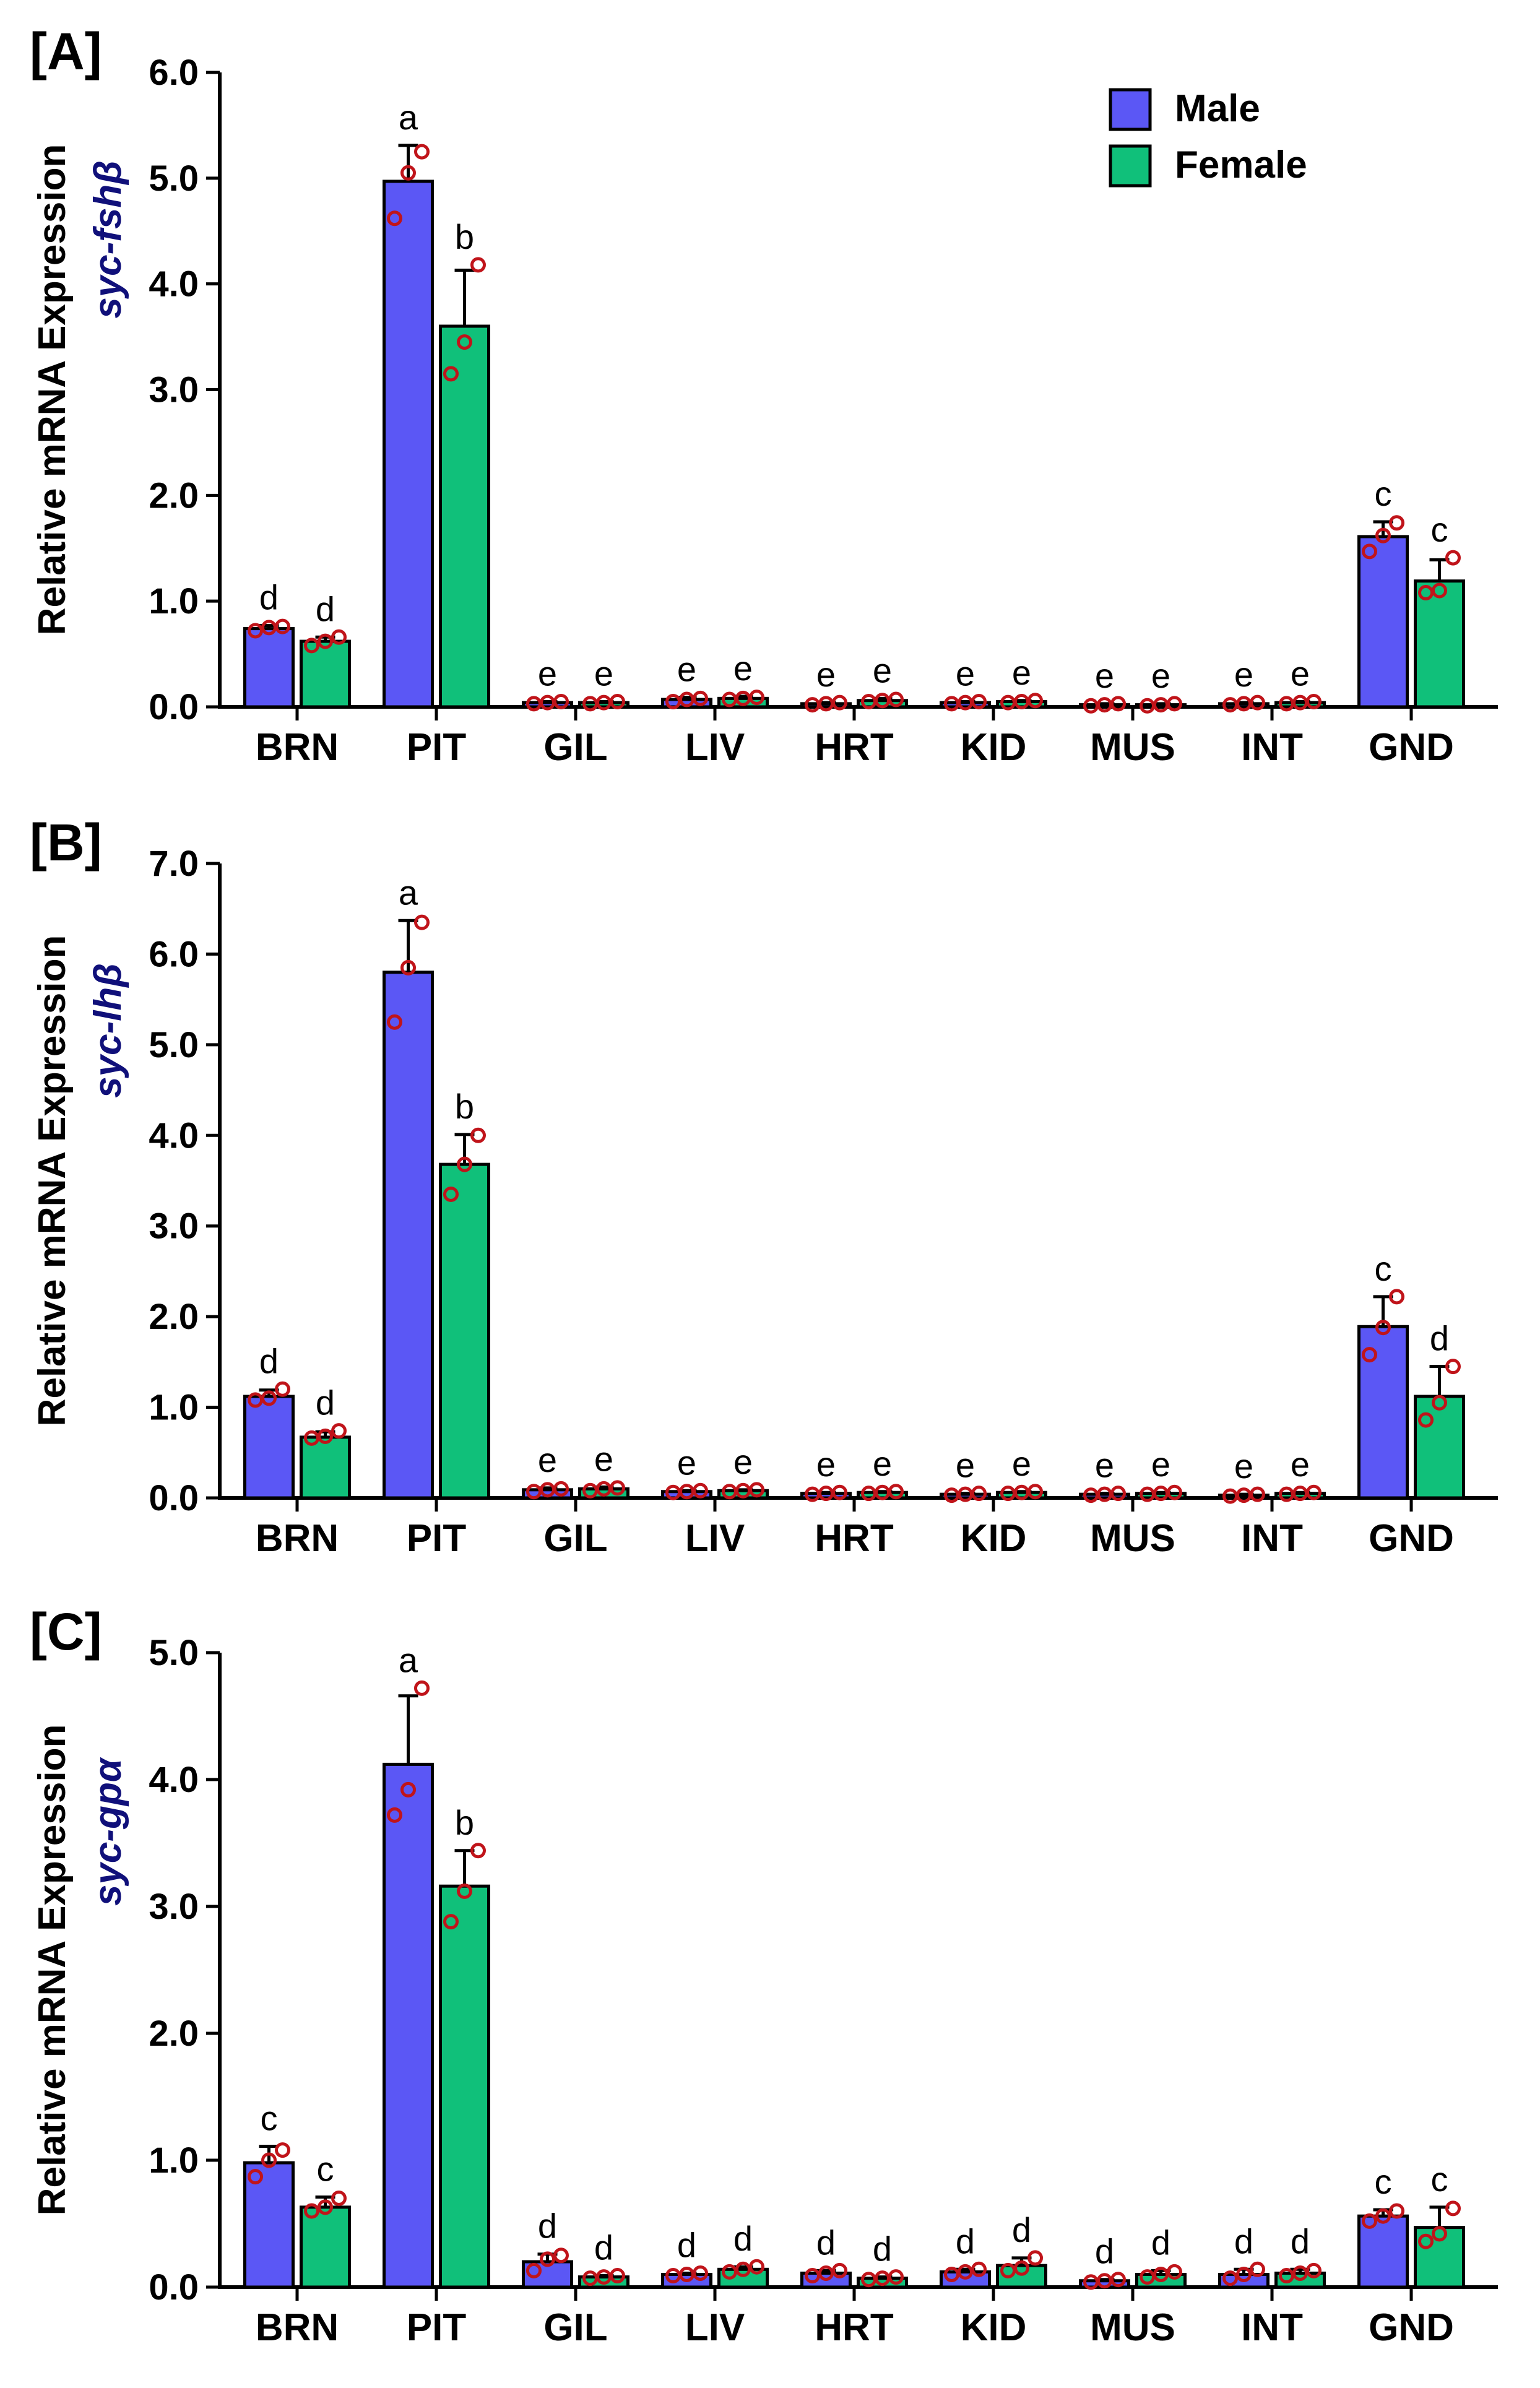  I want to click on significance-letter: b, so click(465, 1823).